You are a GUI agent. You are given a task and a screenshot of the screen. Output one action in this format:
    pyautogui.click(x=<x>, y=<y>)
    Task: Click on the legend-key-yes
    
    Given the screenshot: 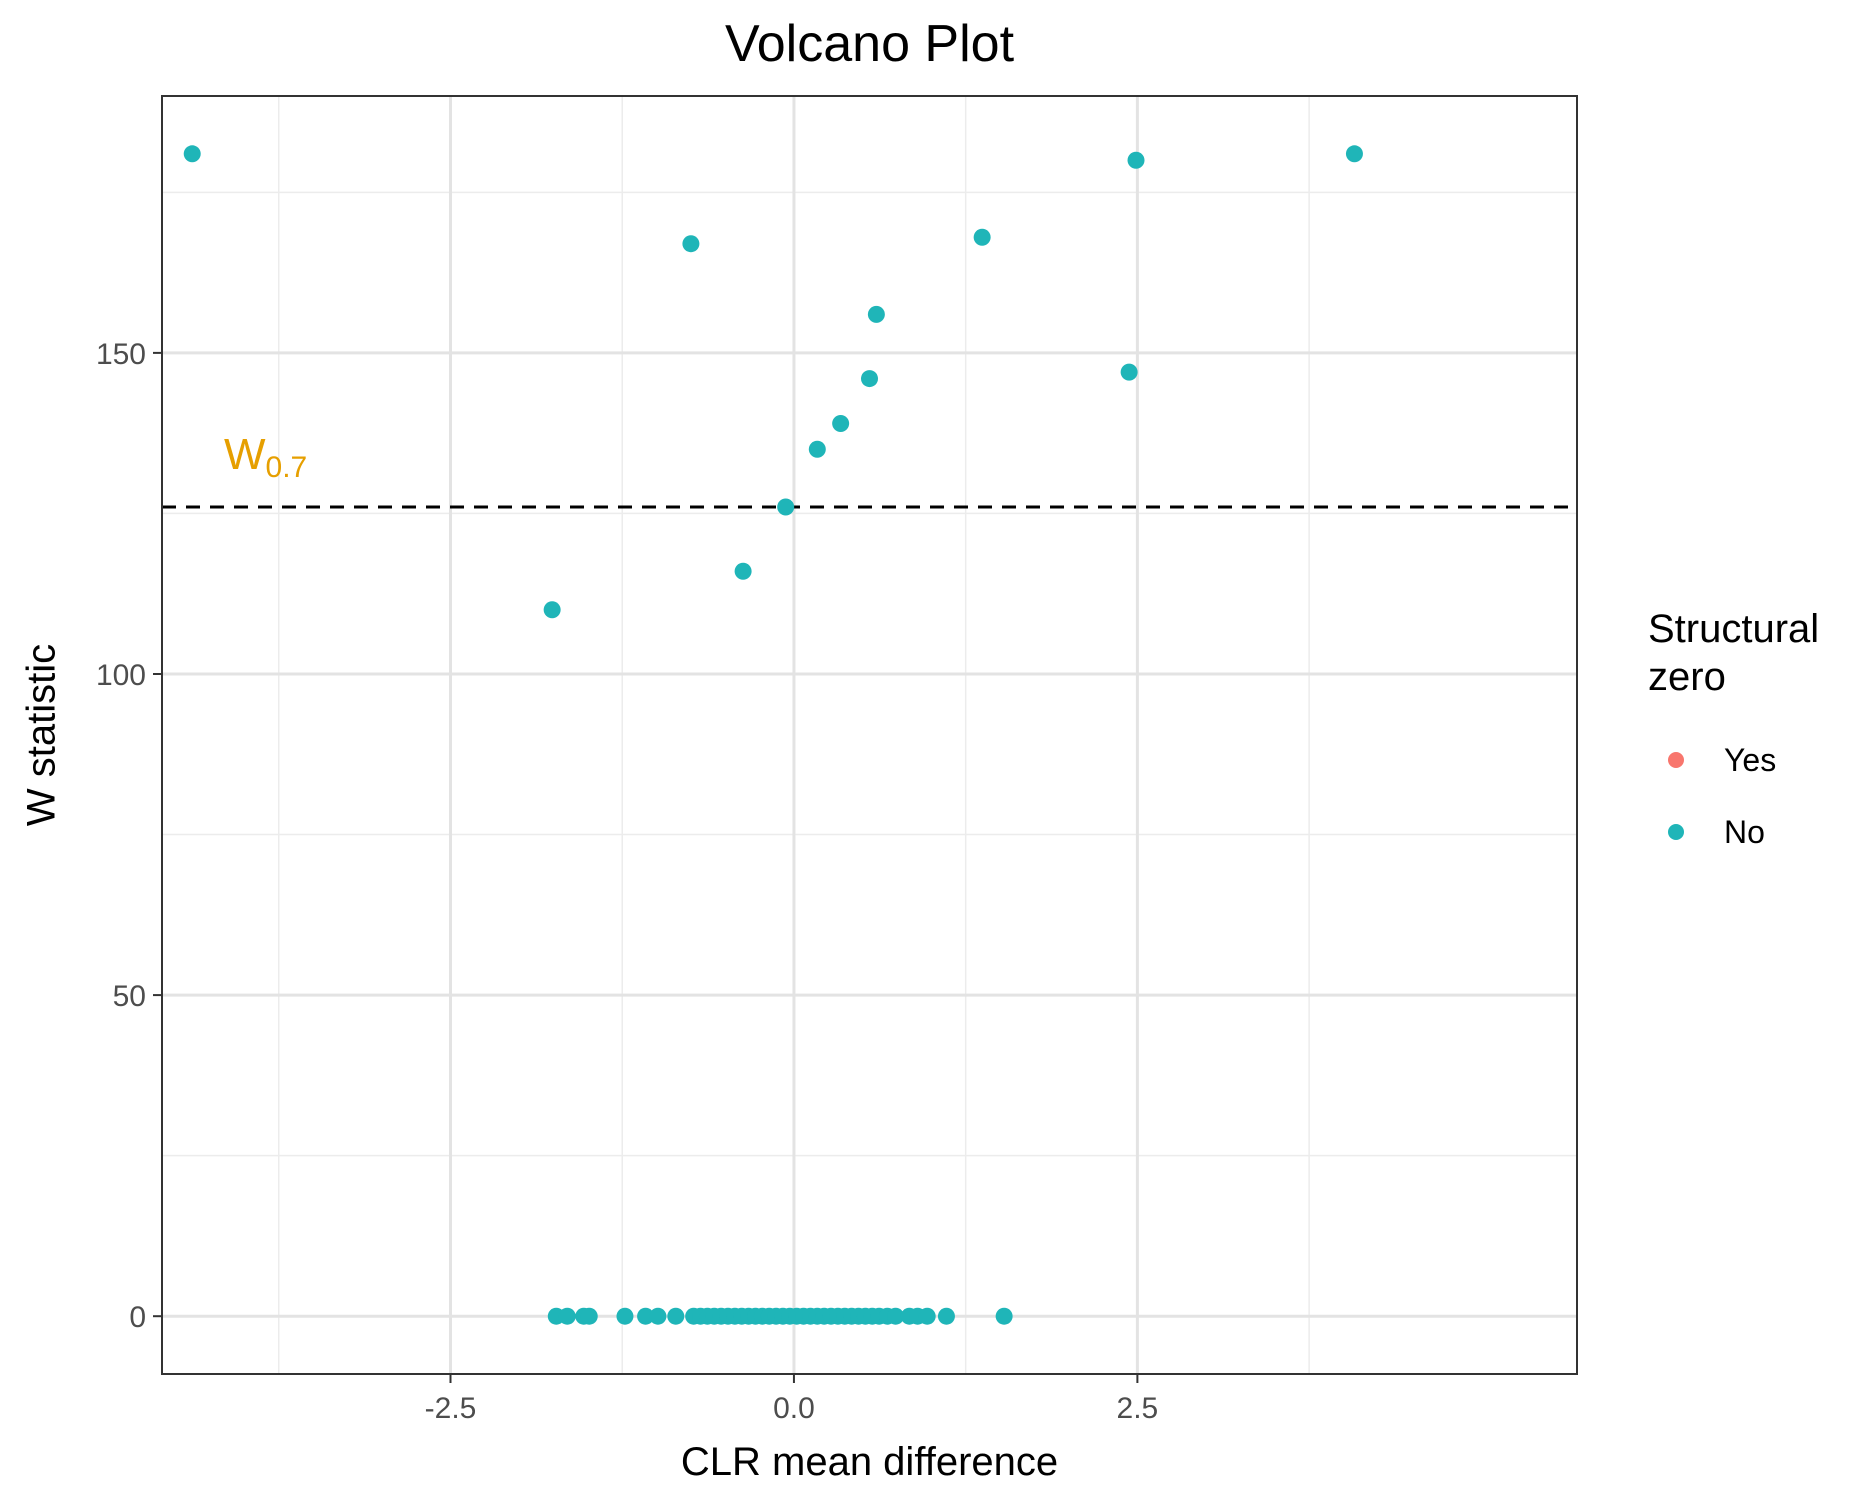 What is the action you would take?
    pyautogui.click(x=1676, y=760)
    